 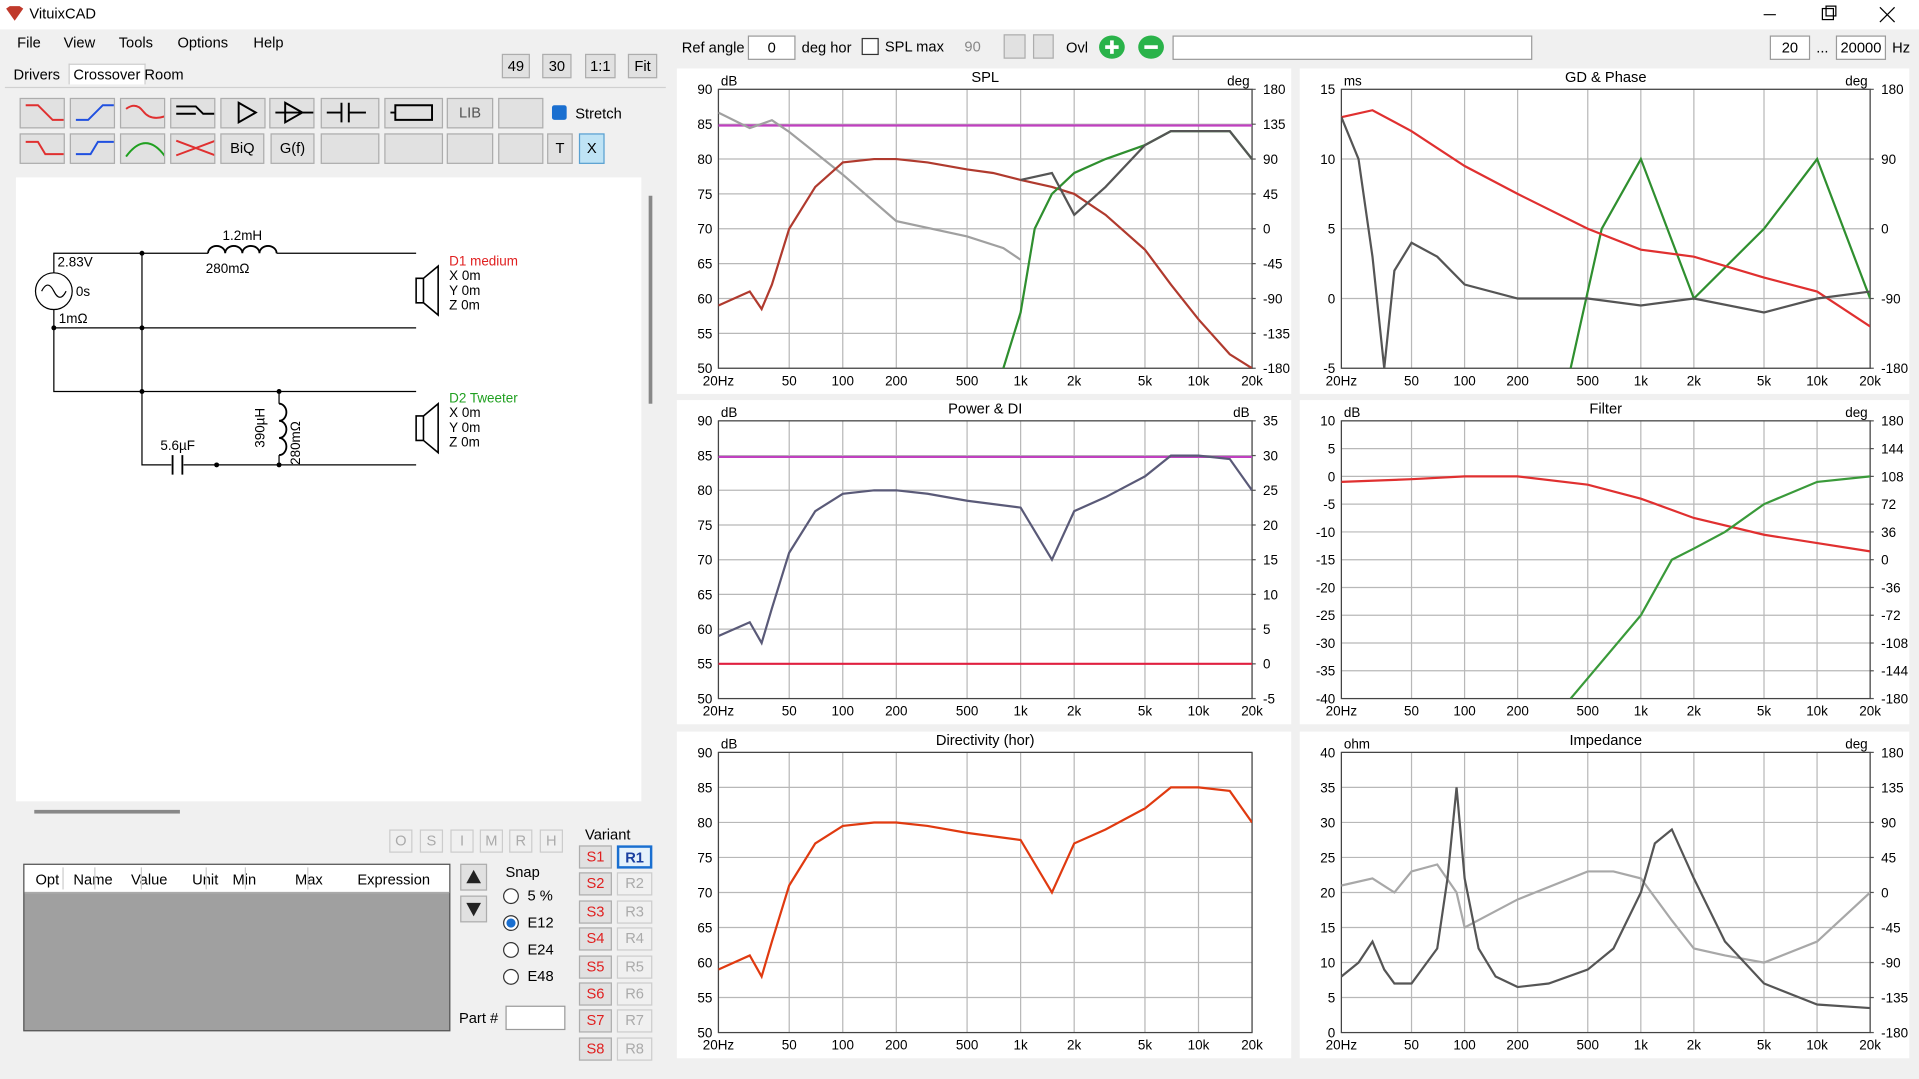 I want to click on y-tick-label: 55, so click(x=704, y=997).